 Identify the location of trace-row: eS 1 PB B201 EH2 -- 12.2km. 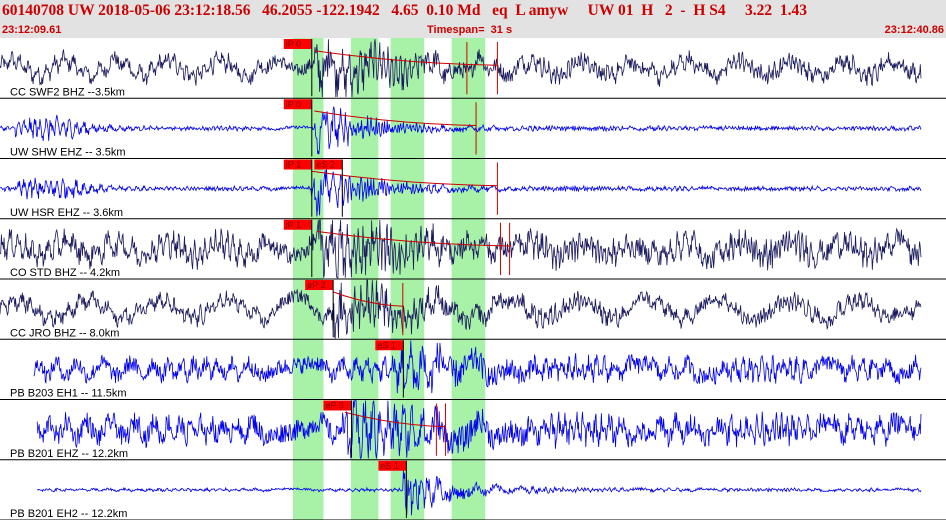
(473, 490).